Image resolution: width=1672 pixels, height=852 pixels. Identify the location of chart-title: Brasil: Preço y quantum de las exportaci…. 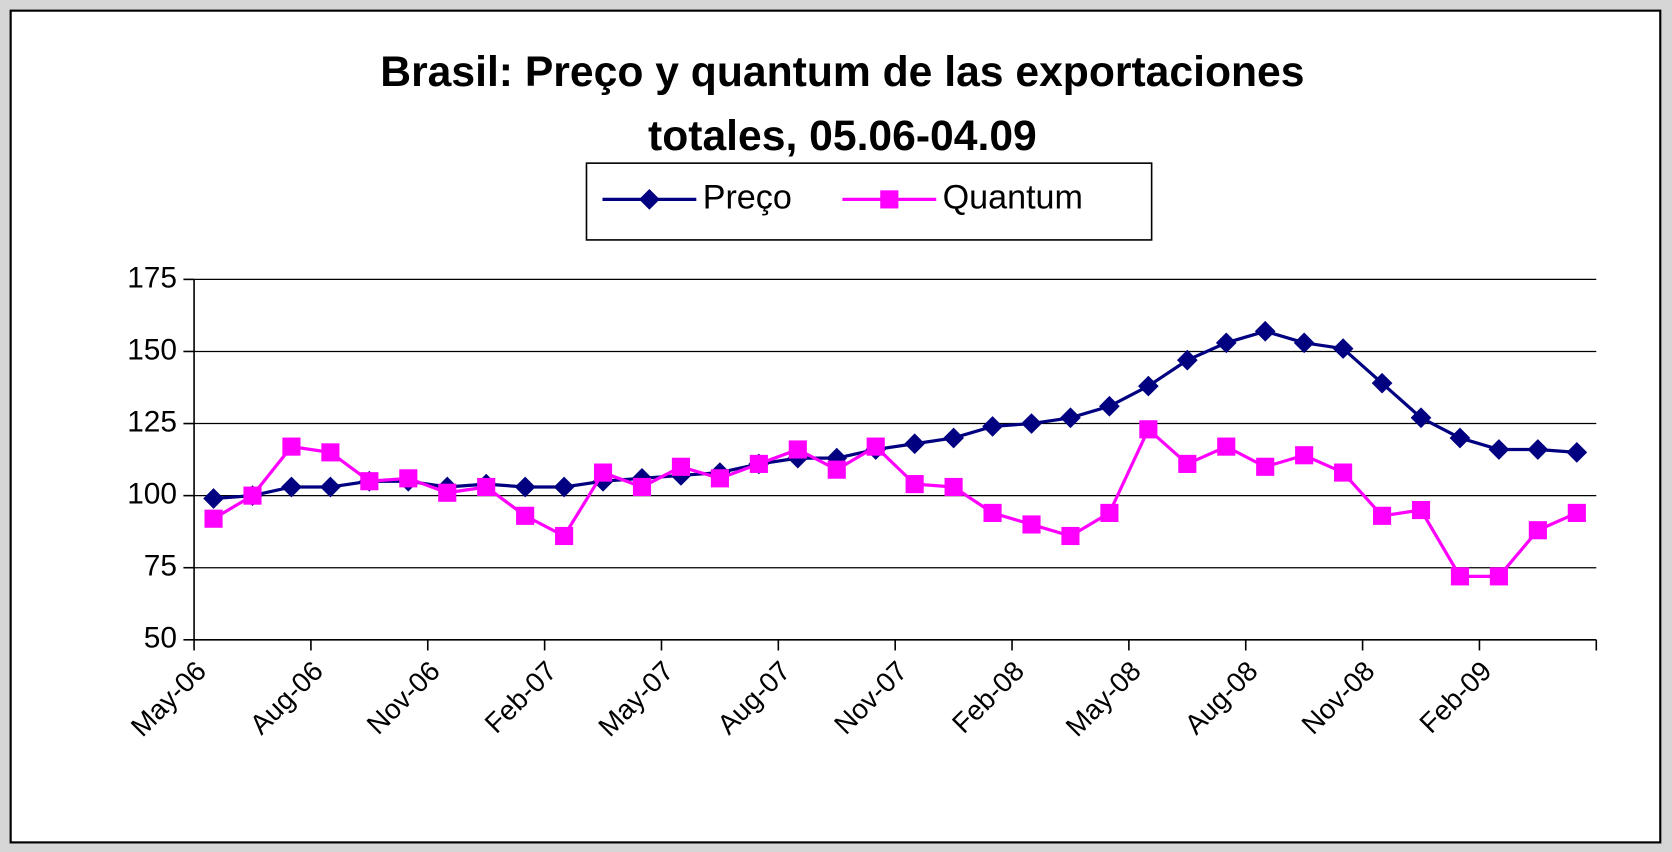
(842, 72).